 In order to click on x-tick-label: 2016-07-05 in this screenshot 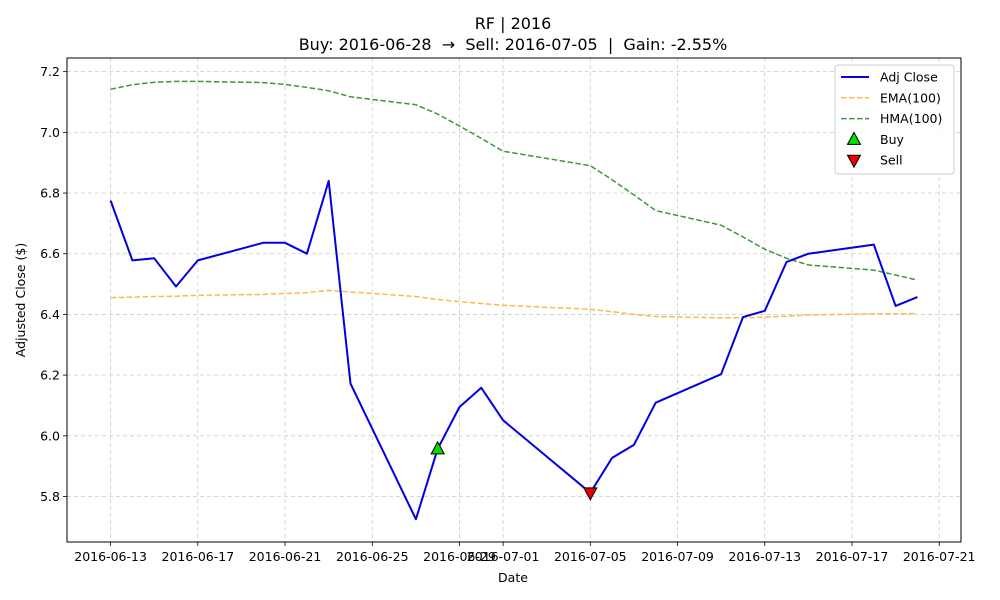, I will do `click(590, 556)`.